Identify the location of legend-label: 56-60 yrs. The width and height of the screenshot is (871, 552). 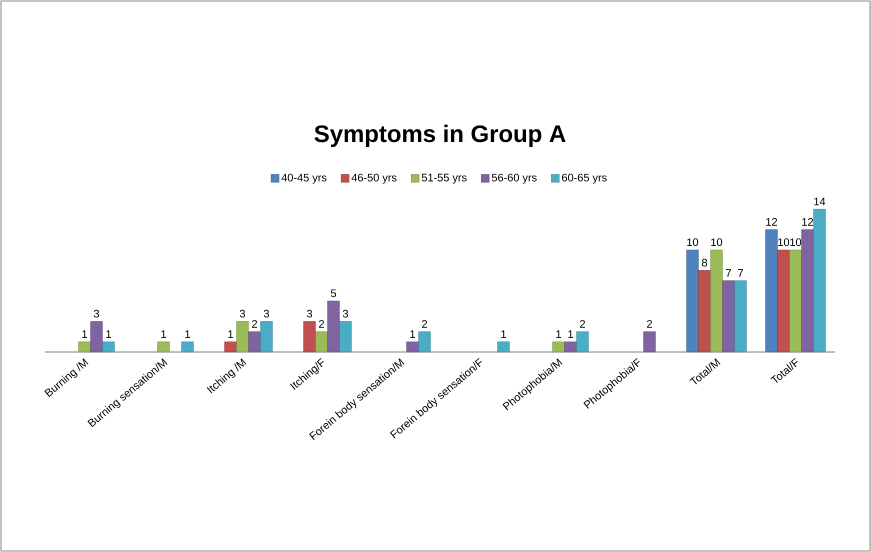
(514, 179).